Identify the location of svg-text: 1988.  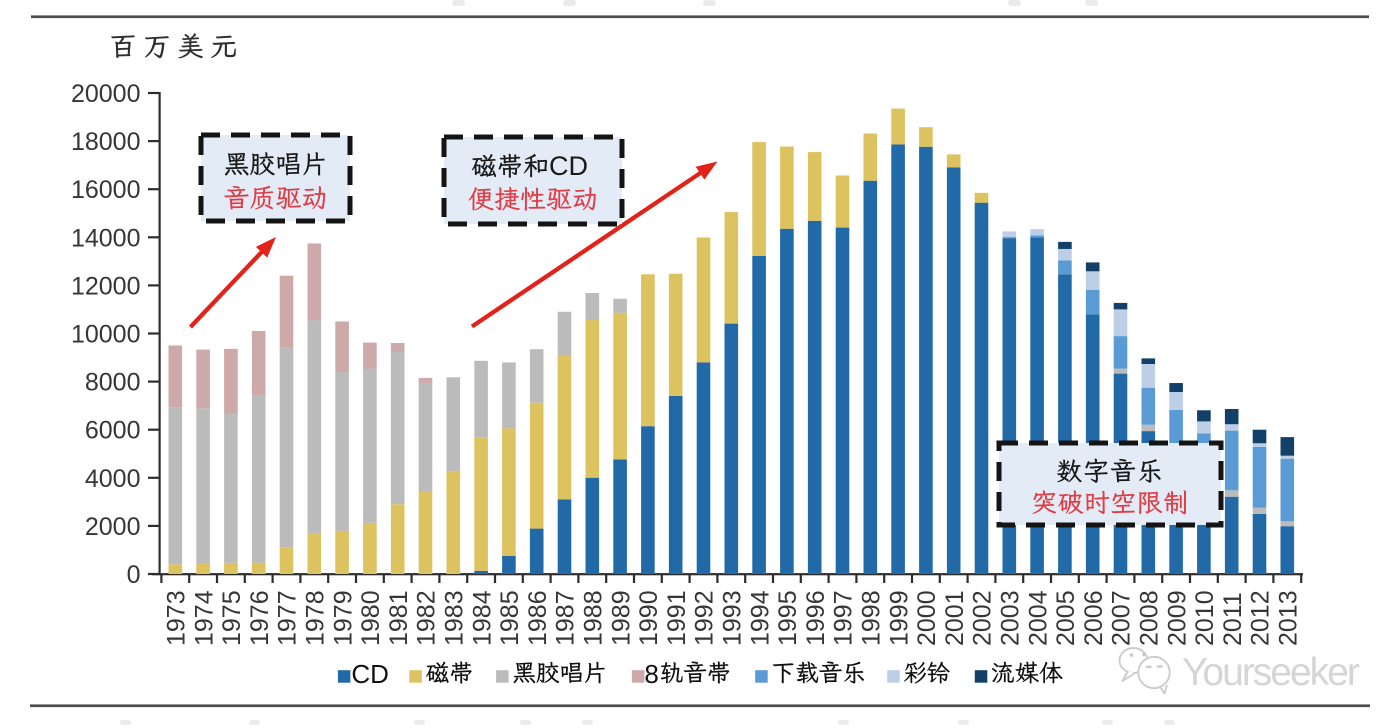
(594, 618).